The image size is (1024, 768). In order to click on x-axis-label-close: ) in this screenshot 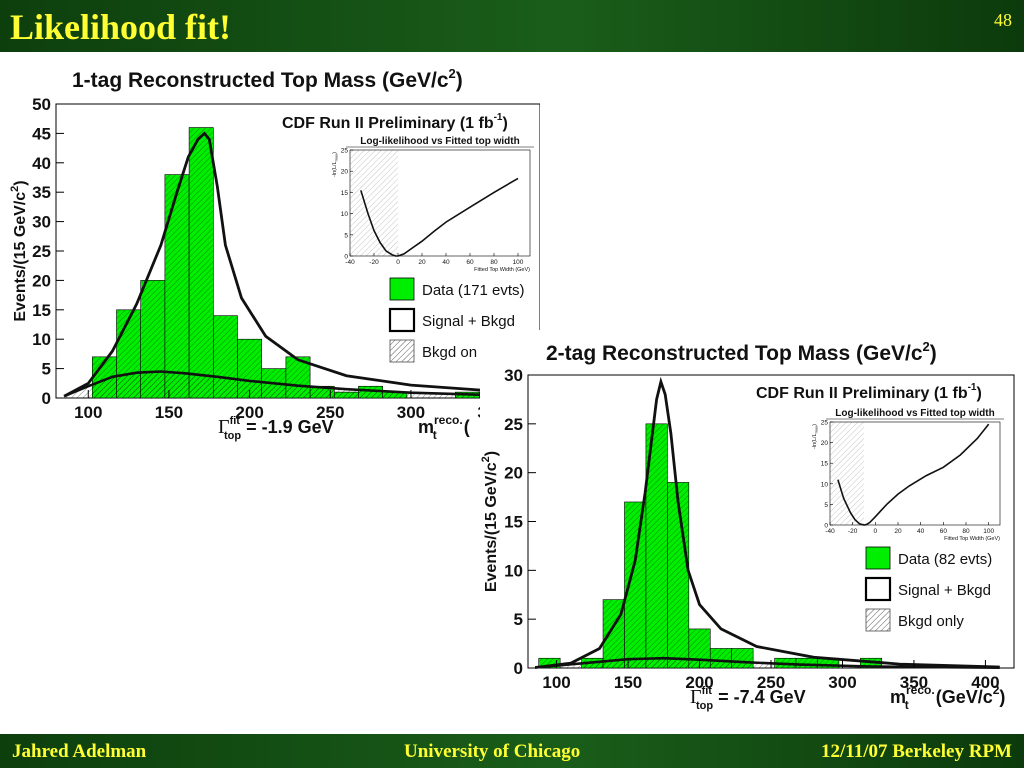, I will do `click(1002, 697)`.